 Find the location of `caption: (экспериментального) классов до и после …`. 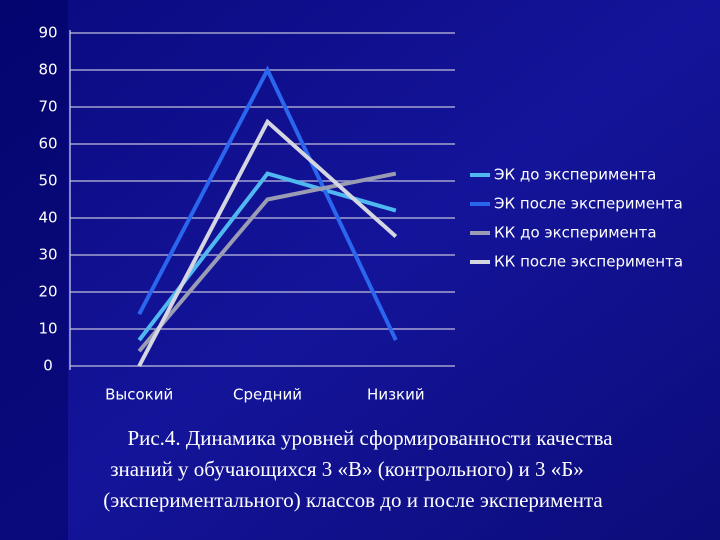

caption: (экспериментального) классов до и после … is located at coordinates (353, 500).